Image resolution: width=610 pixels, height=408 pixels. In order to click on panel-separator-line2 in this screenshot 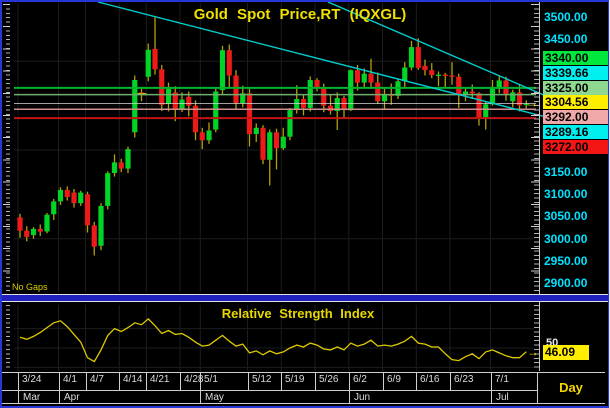, I will do `click(305, 301)`.